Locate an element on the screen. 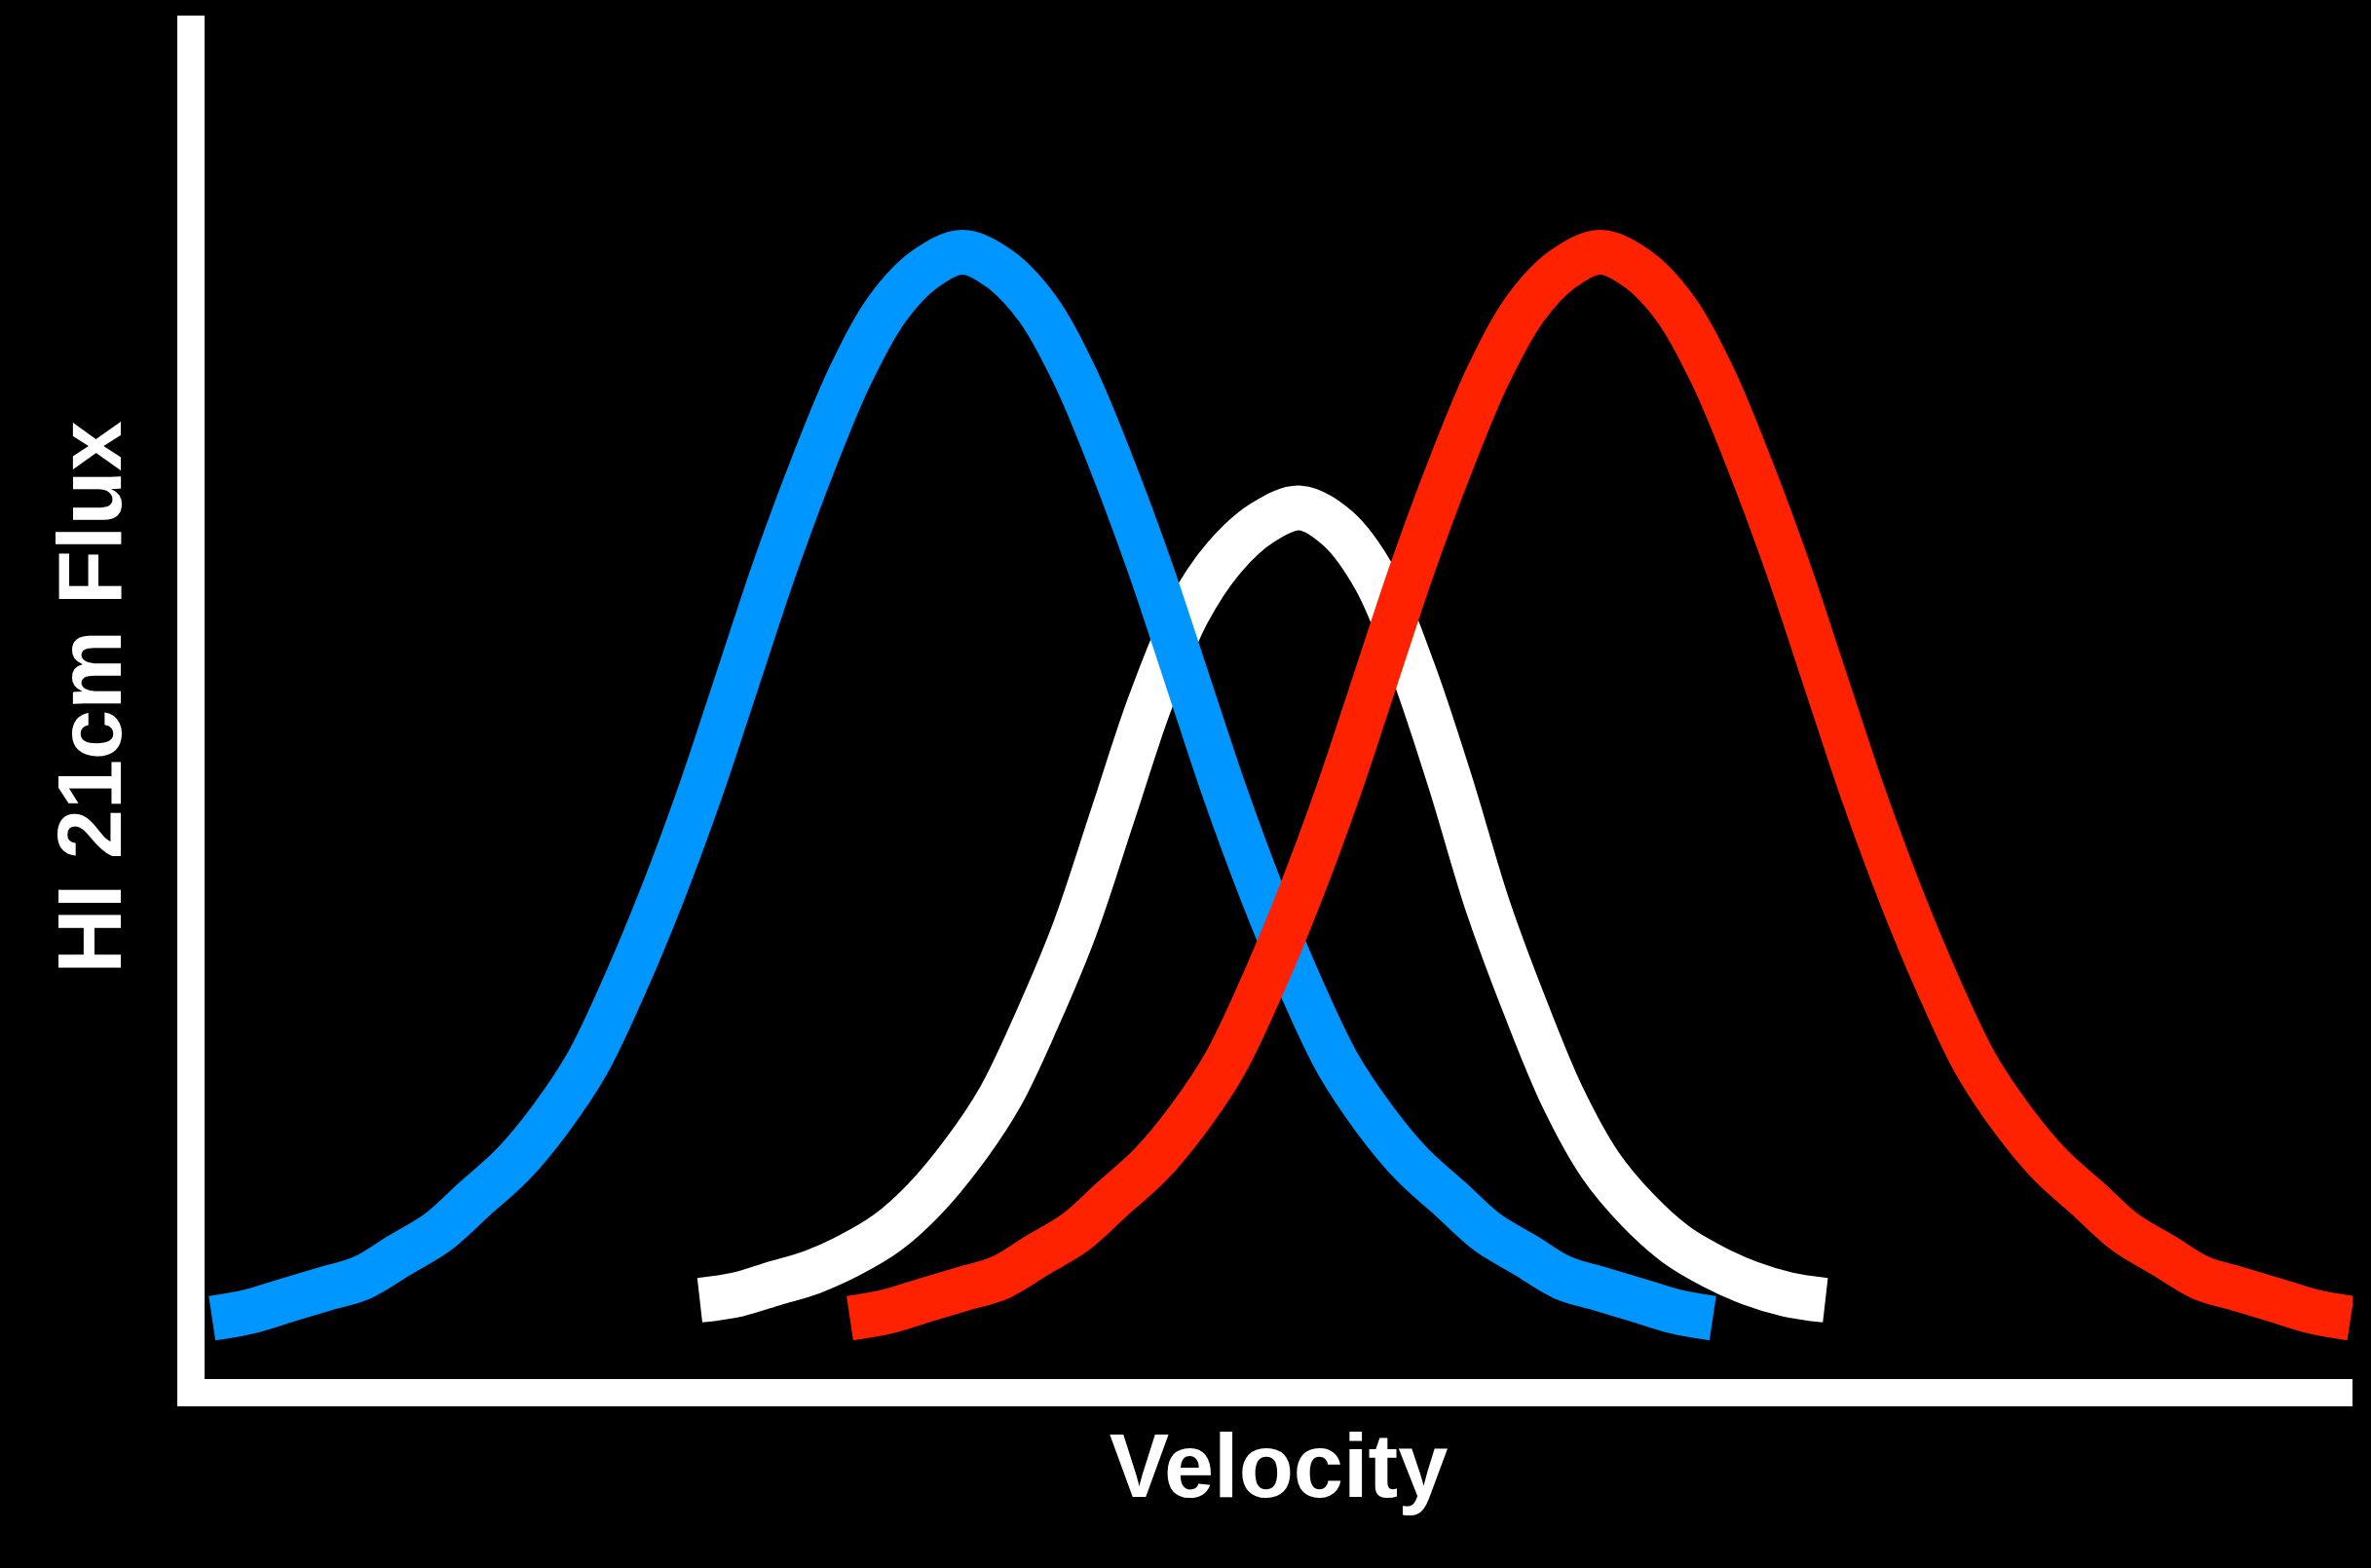 The height and width of the screenshot is (1568, 2371). y-axis-title: HI 21cm Flux is located at coordinates (89, 697).